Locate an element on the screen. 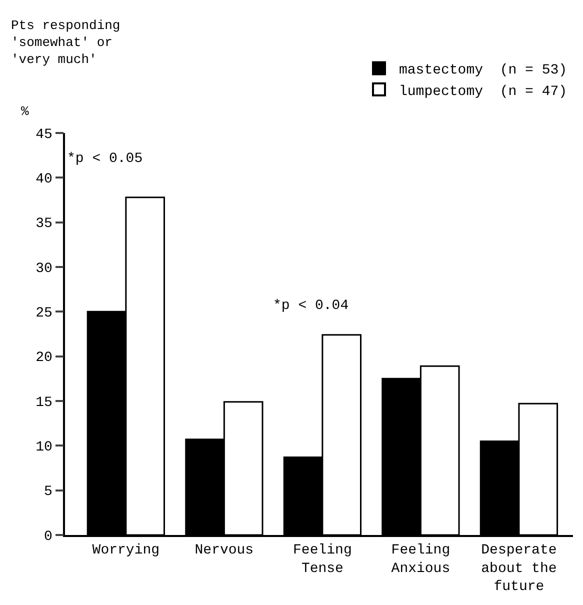  y-tick-label: 0 is located at coordinates (48, 536).